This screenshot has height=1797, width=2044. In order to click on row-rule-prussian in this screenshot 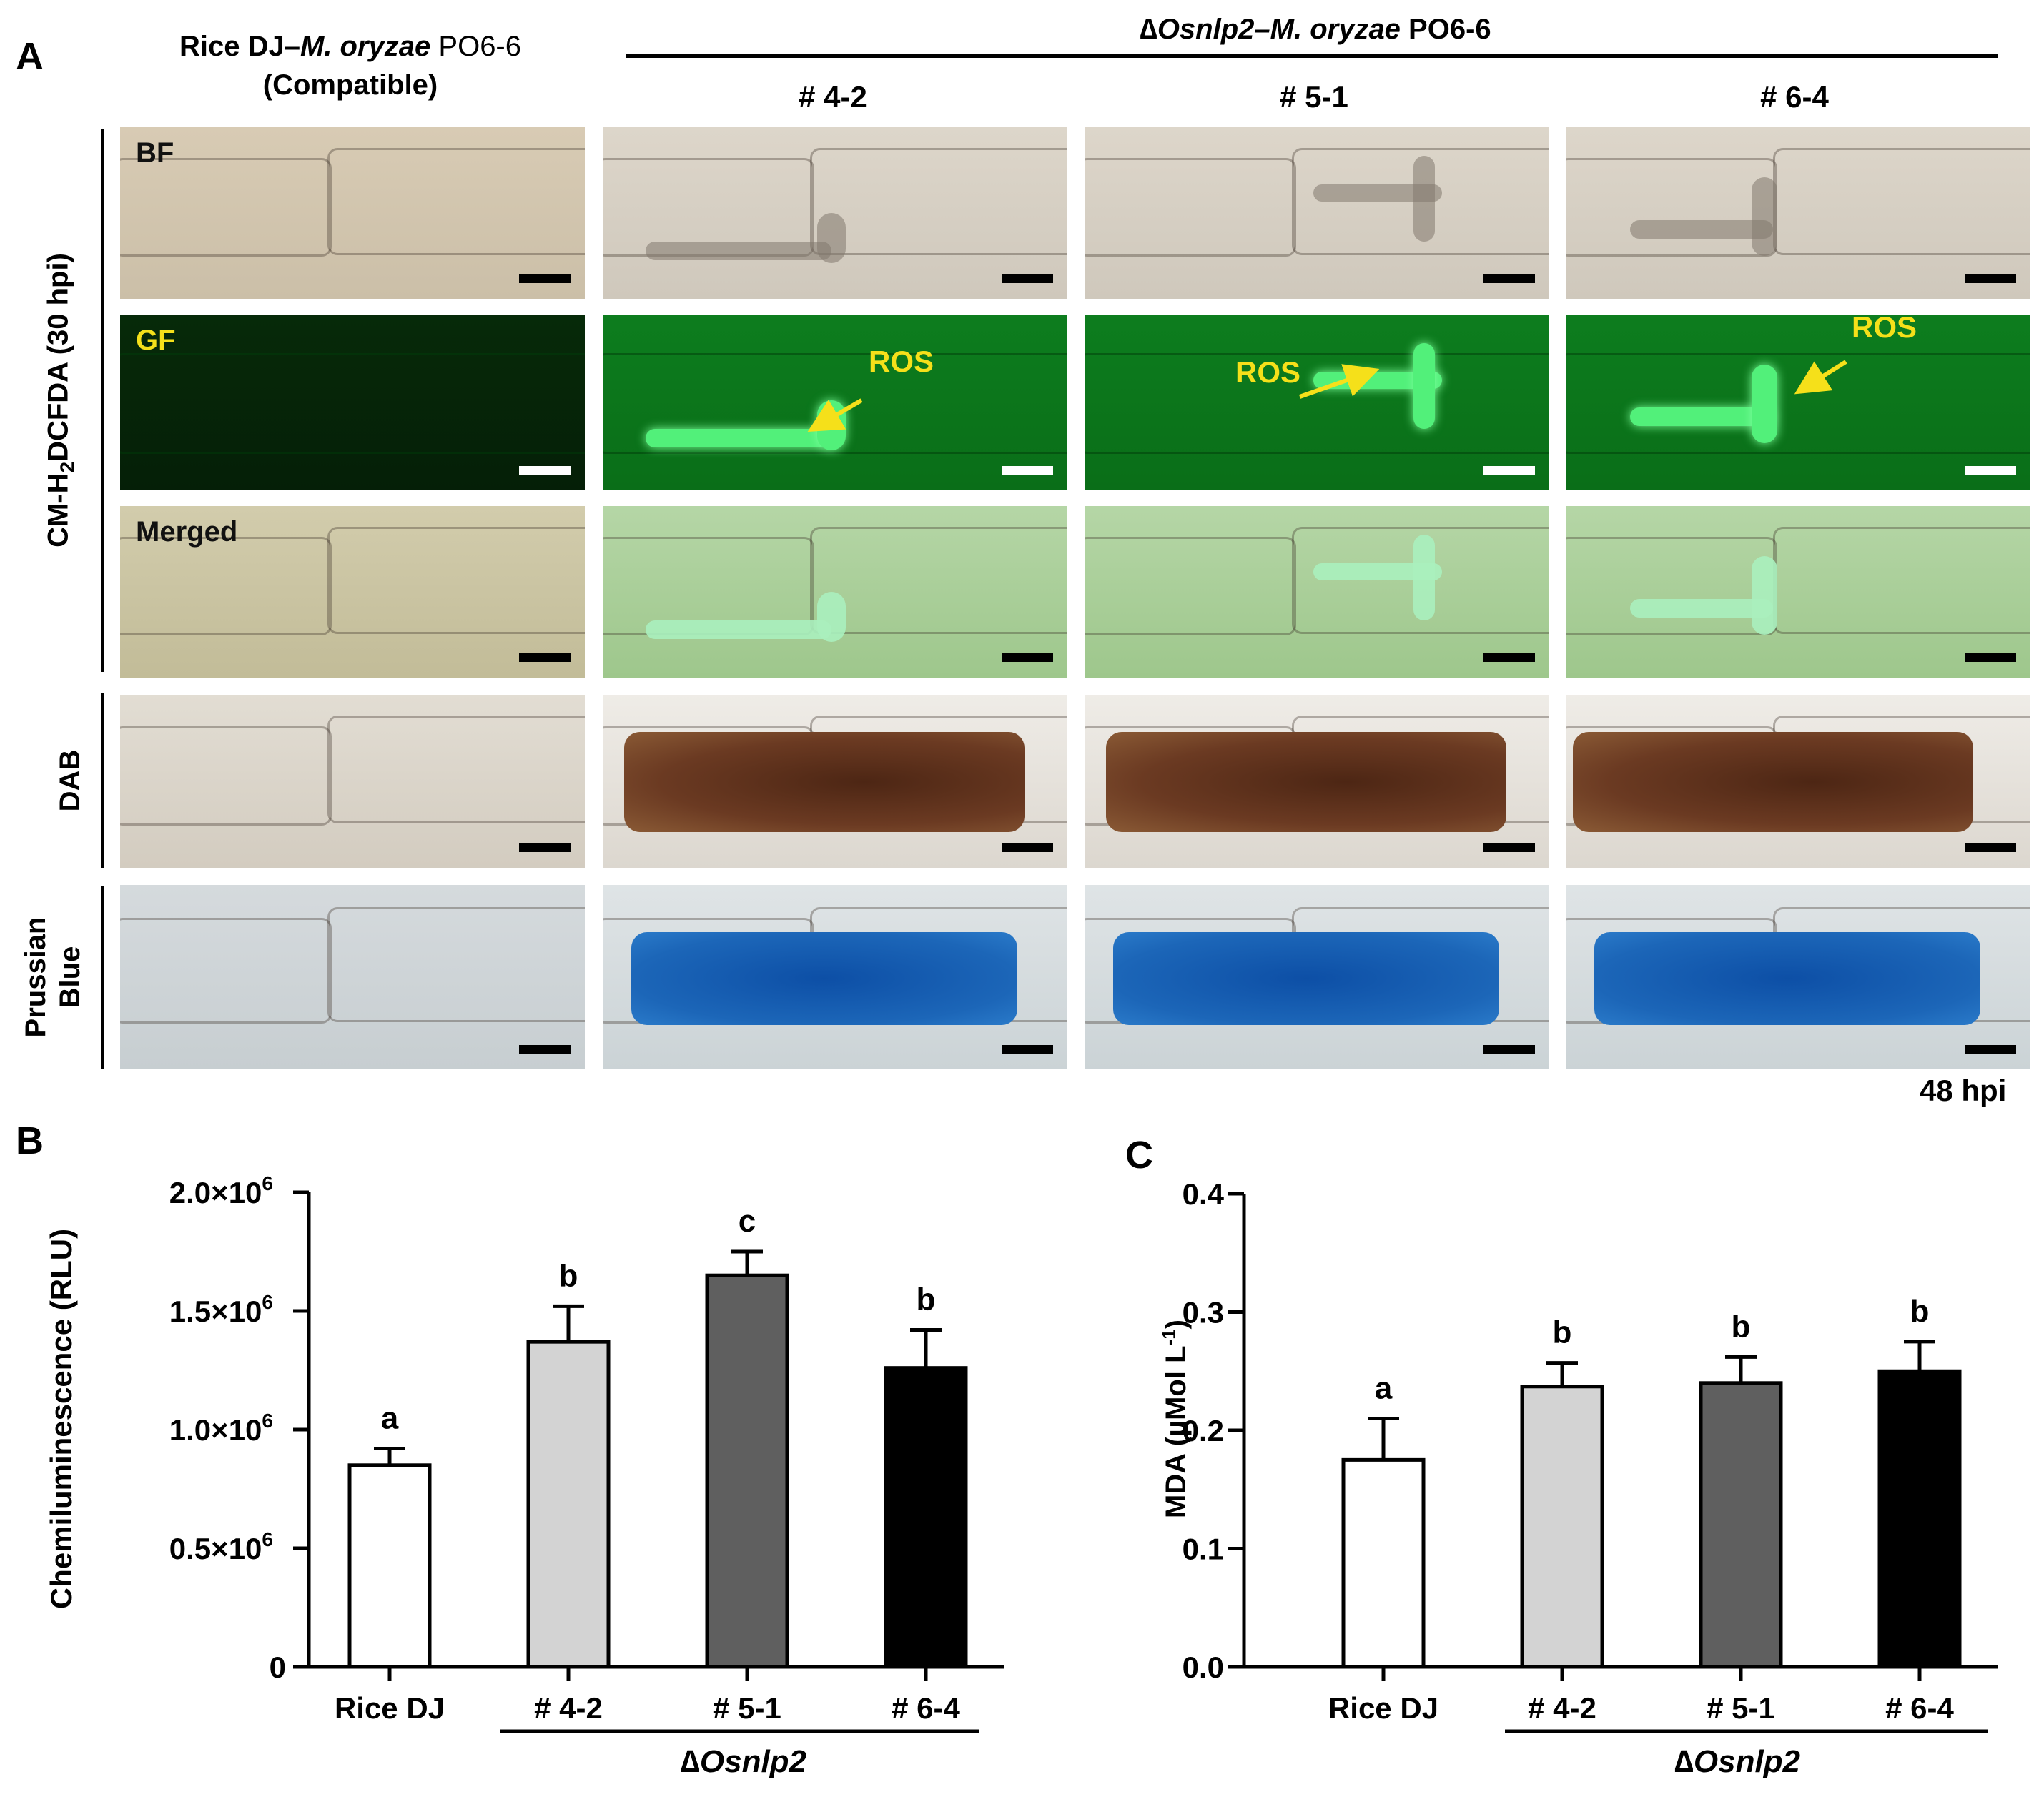, I will do `click(102, 977)`.